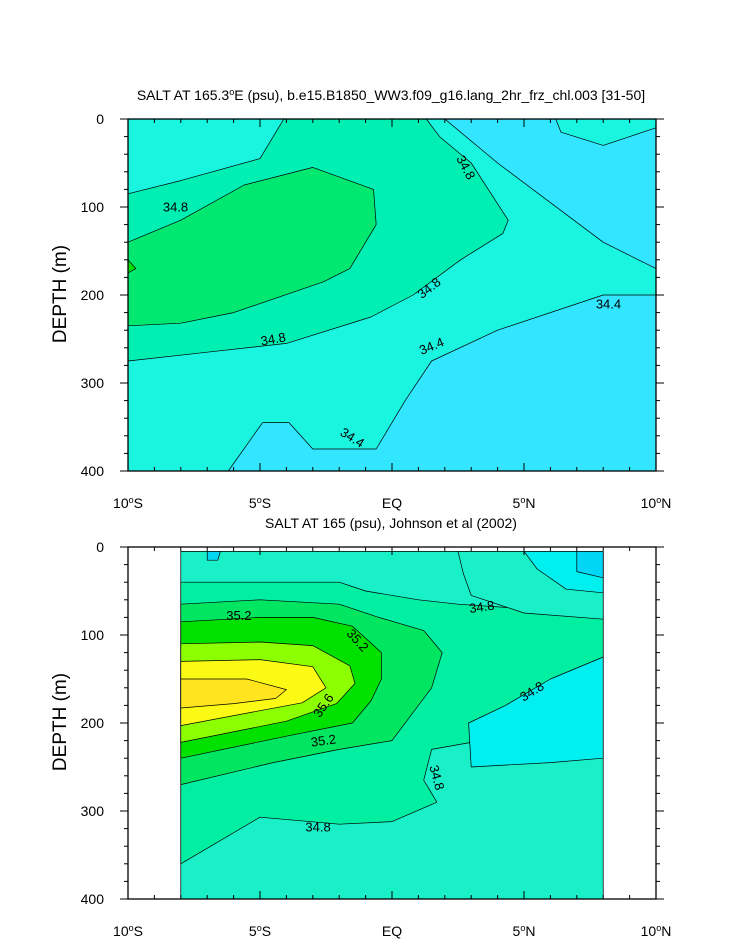 This screenshot has width=733, height=945. I want to click on contour-label-6: 34.8, so click(436, 777).